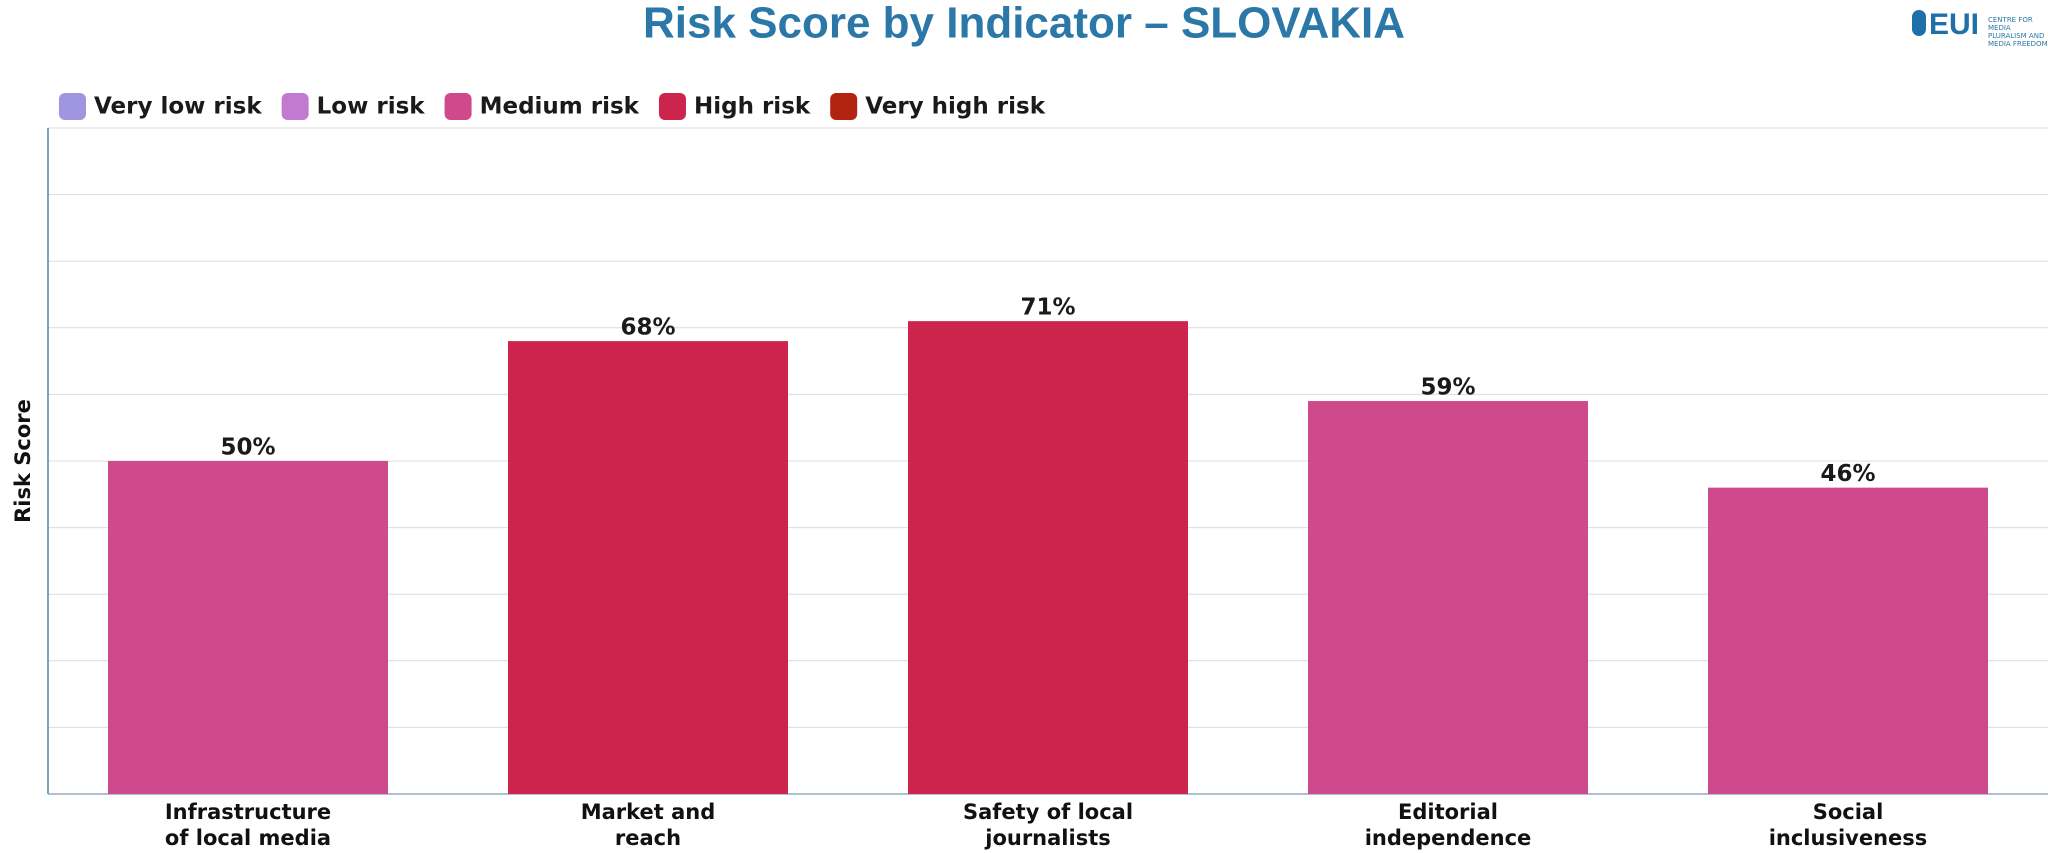  I want to click on value-label: 59%, so click(1447, 388).